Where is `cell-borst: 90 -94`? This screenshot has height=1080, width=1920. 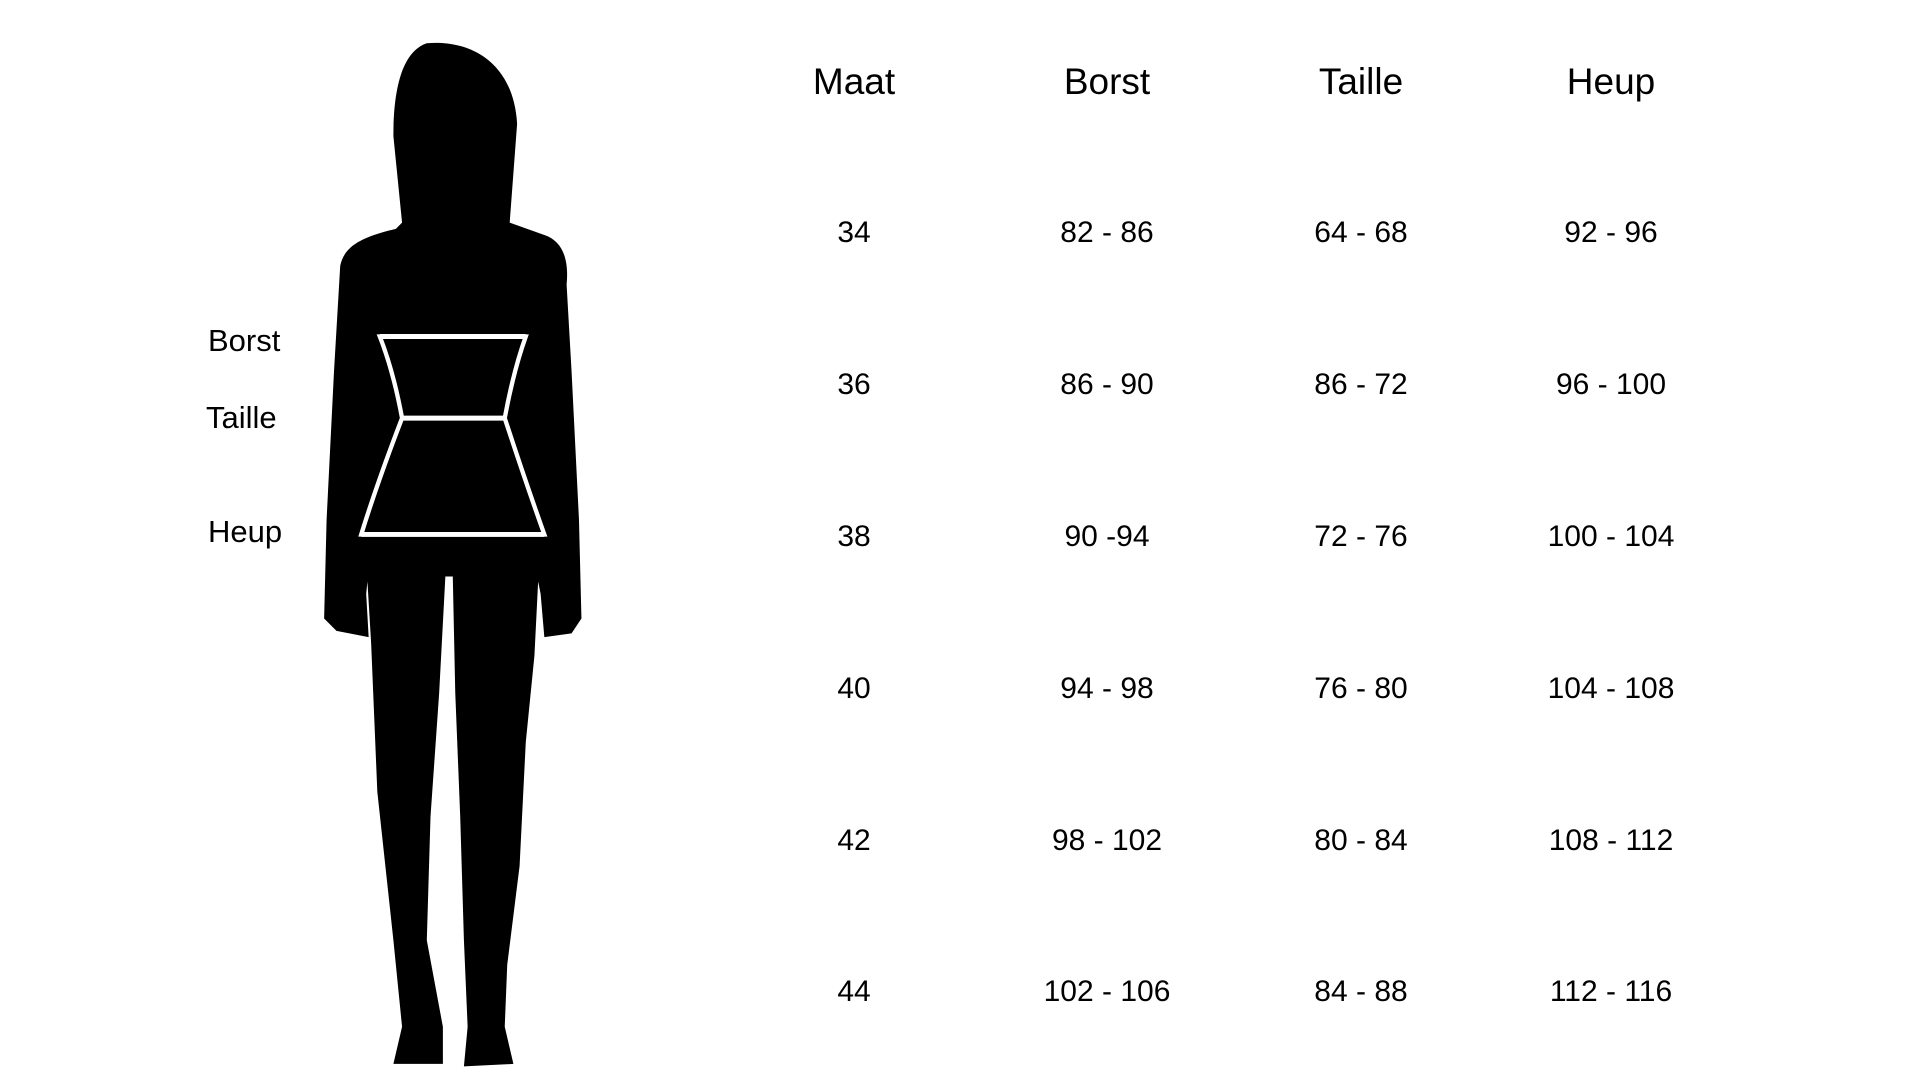
cell-borst: 90 -94 is located at coordinates (1107, 536).